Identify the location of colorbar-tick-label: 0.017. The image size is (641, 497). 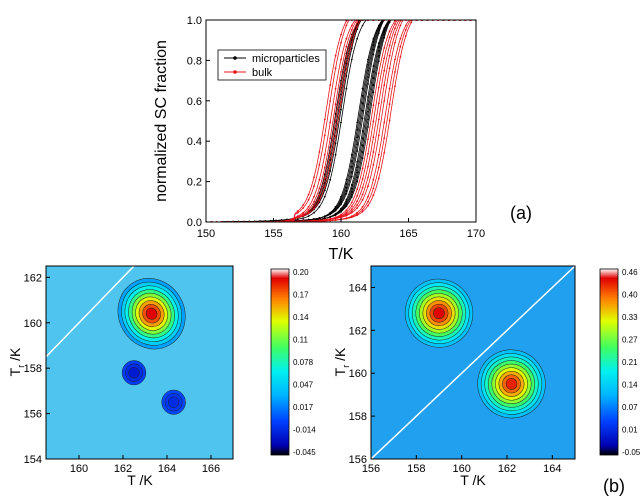
(303, 407).